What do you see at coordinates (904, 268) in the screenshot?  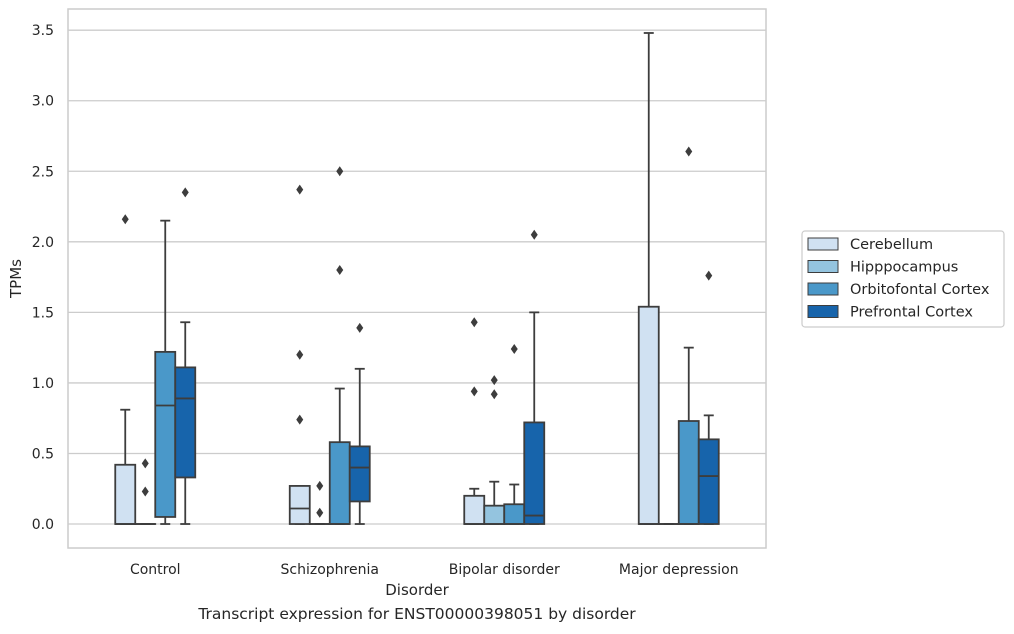 I see `legend-label: Hipppocampus` at bounding box center [904, 268].